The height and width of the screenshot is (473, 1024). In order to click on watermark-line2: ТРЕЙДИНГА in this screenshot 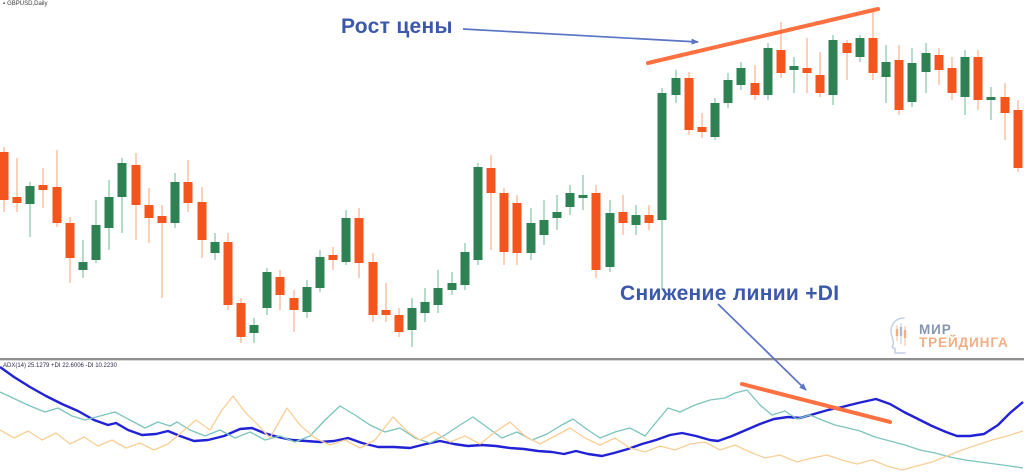, I will do `click(964, 342)`.